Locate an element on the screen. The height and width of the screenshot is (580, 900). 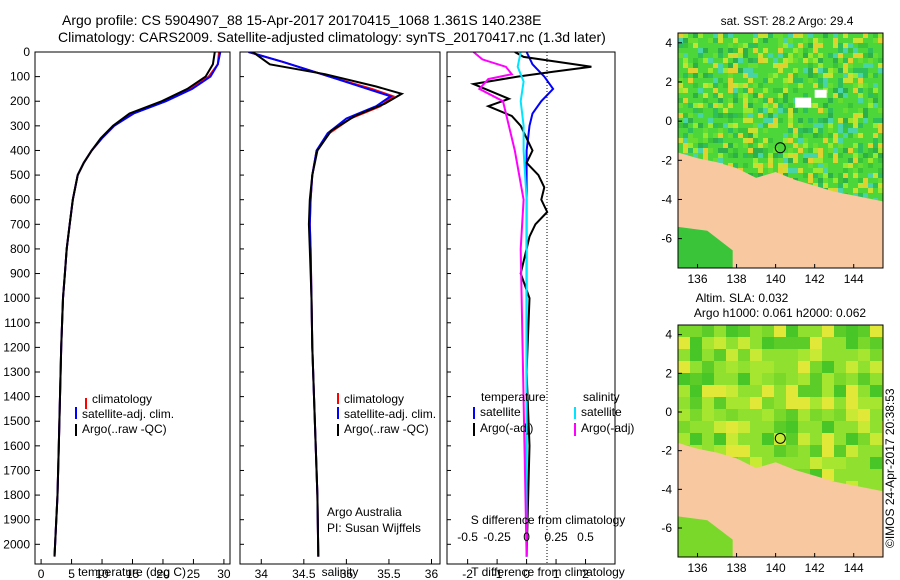
x-top-tick-label: 0.5 is located at coordinates (585, 537).